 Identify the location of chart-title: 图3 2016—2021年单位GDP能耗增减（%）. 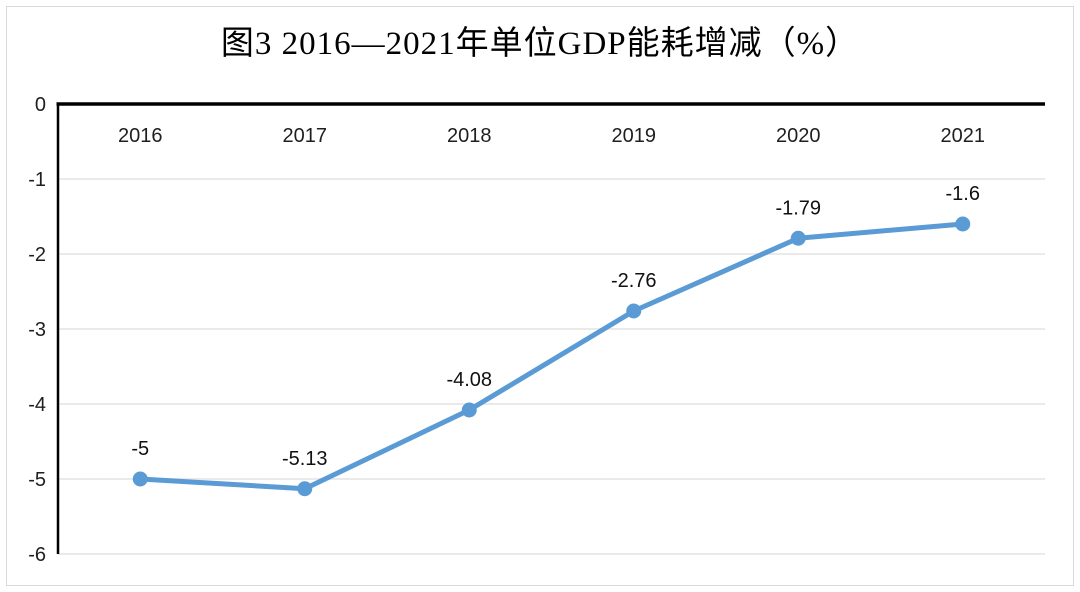
(540, 44).